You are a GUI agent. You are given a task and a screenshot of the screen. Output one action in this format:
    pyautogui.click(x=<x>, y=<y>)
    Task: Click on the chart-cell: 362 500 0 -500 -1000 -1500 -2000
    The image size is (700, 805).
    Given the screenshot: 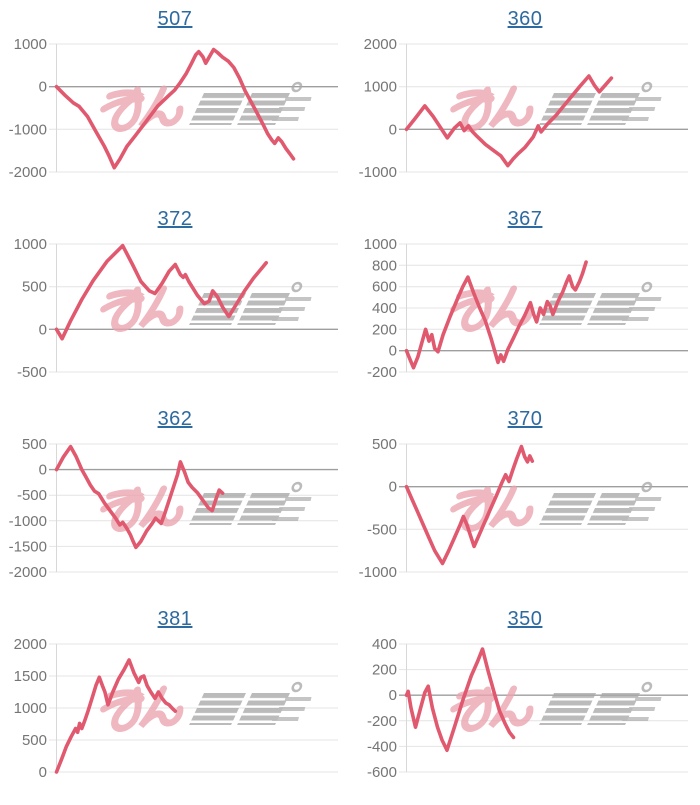 What is the action you would take?
    pyautogui.click(x=175, y=500)
    